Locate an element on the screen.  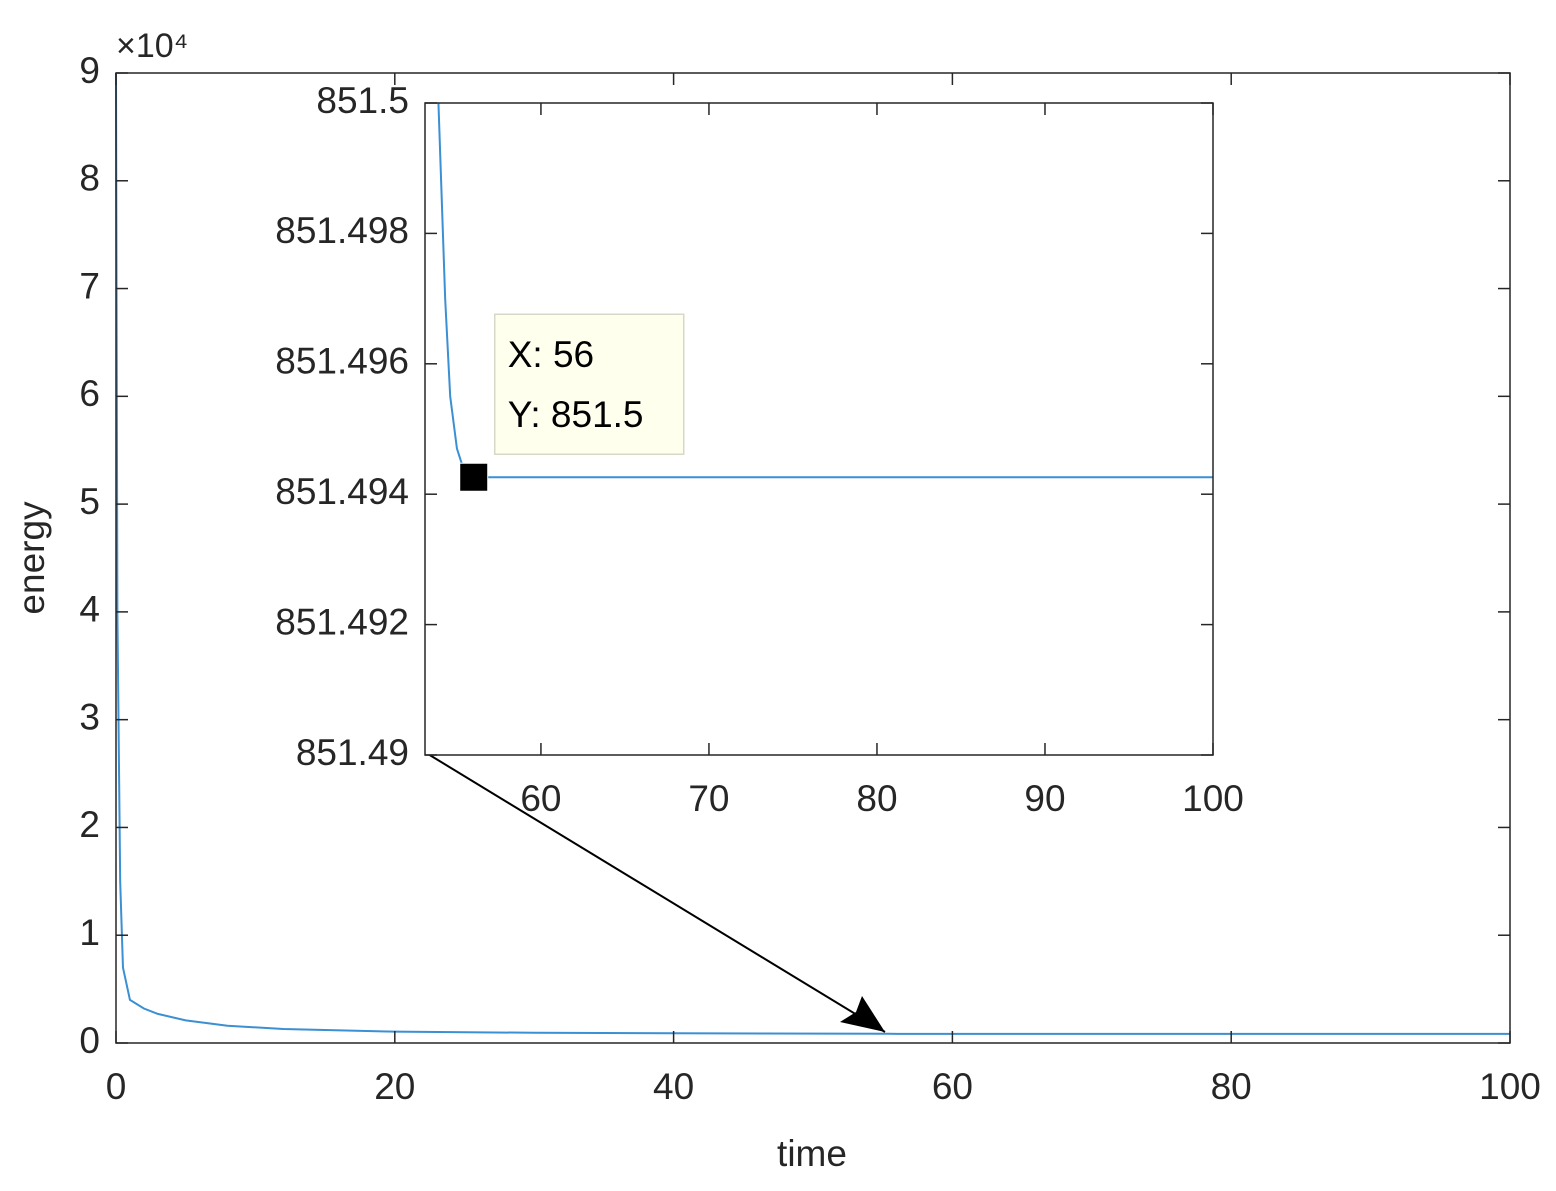
y-tick-label: 1 is located at coordinates (89, 932).